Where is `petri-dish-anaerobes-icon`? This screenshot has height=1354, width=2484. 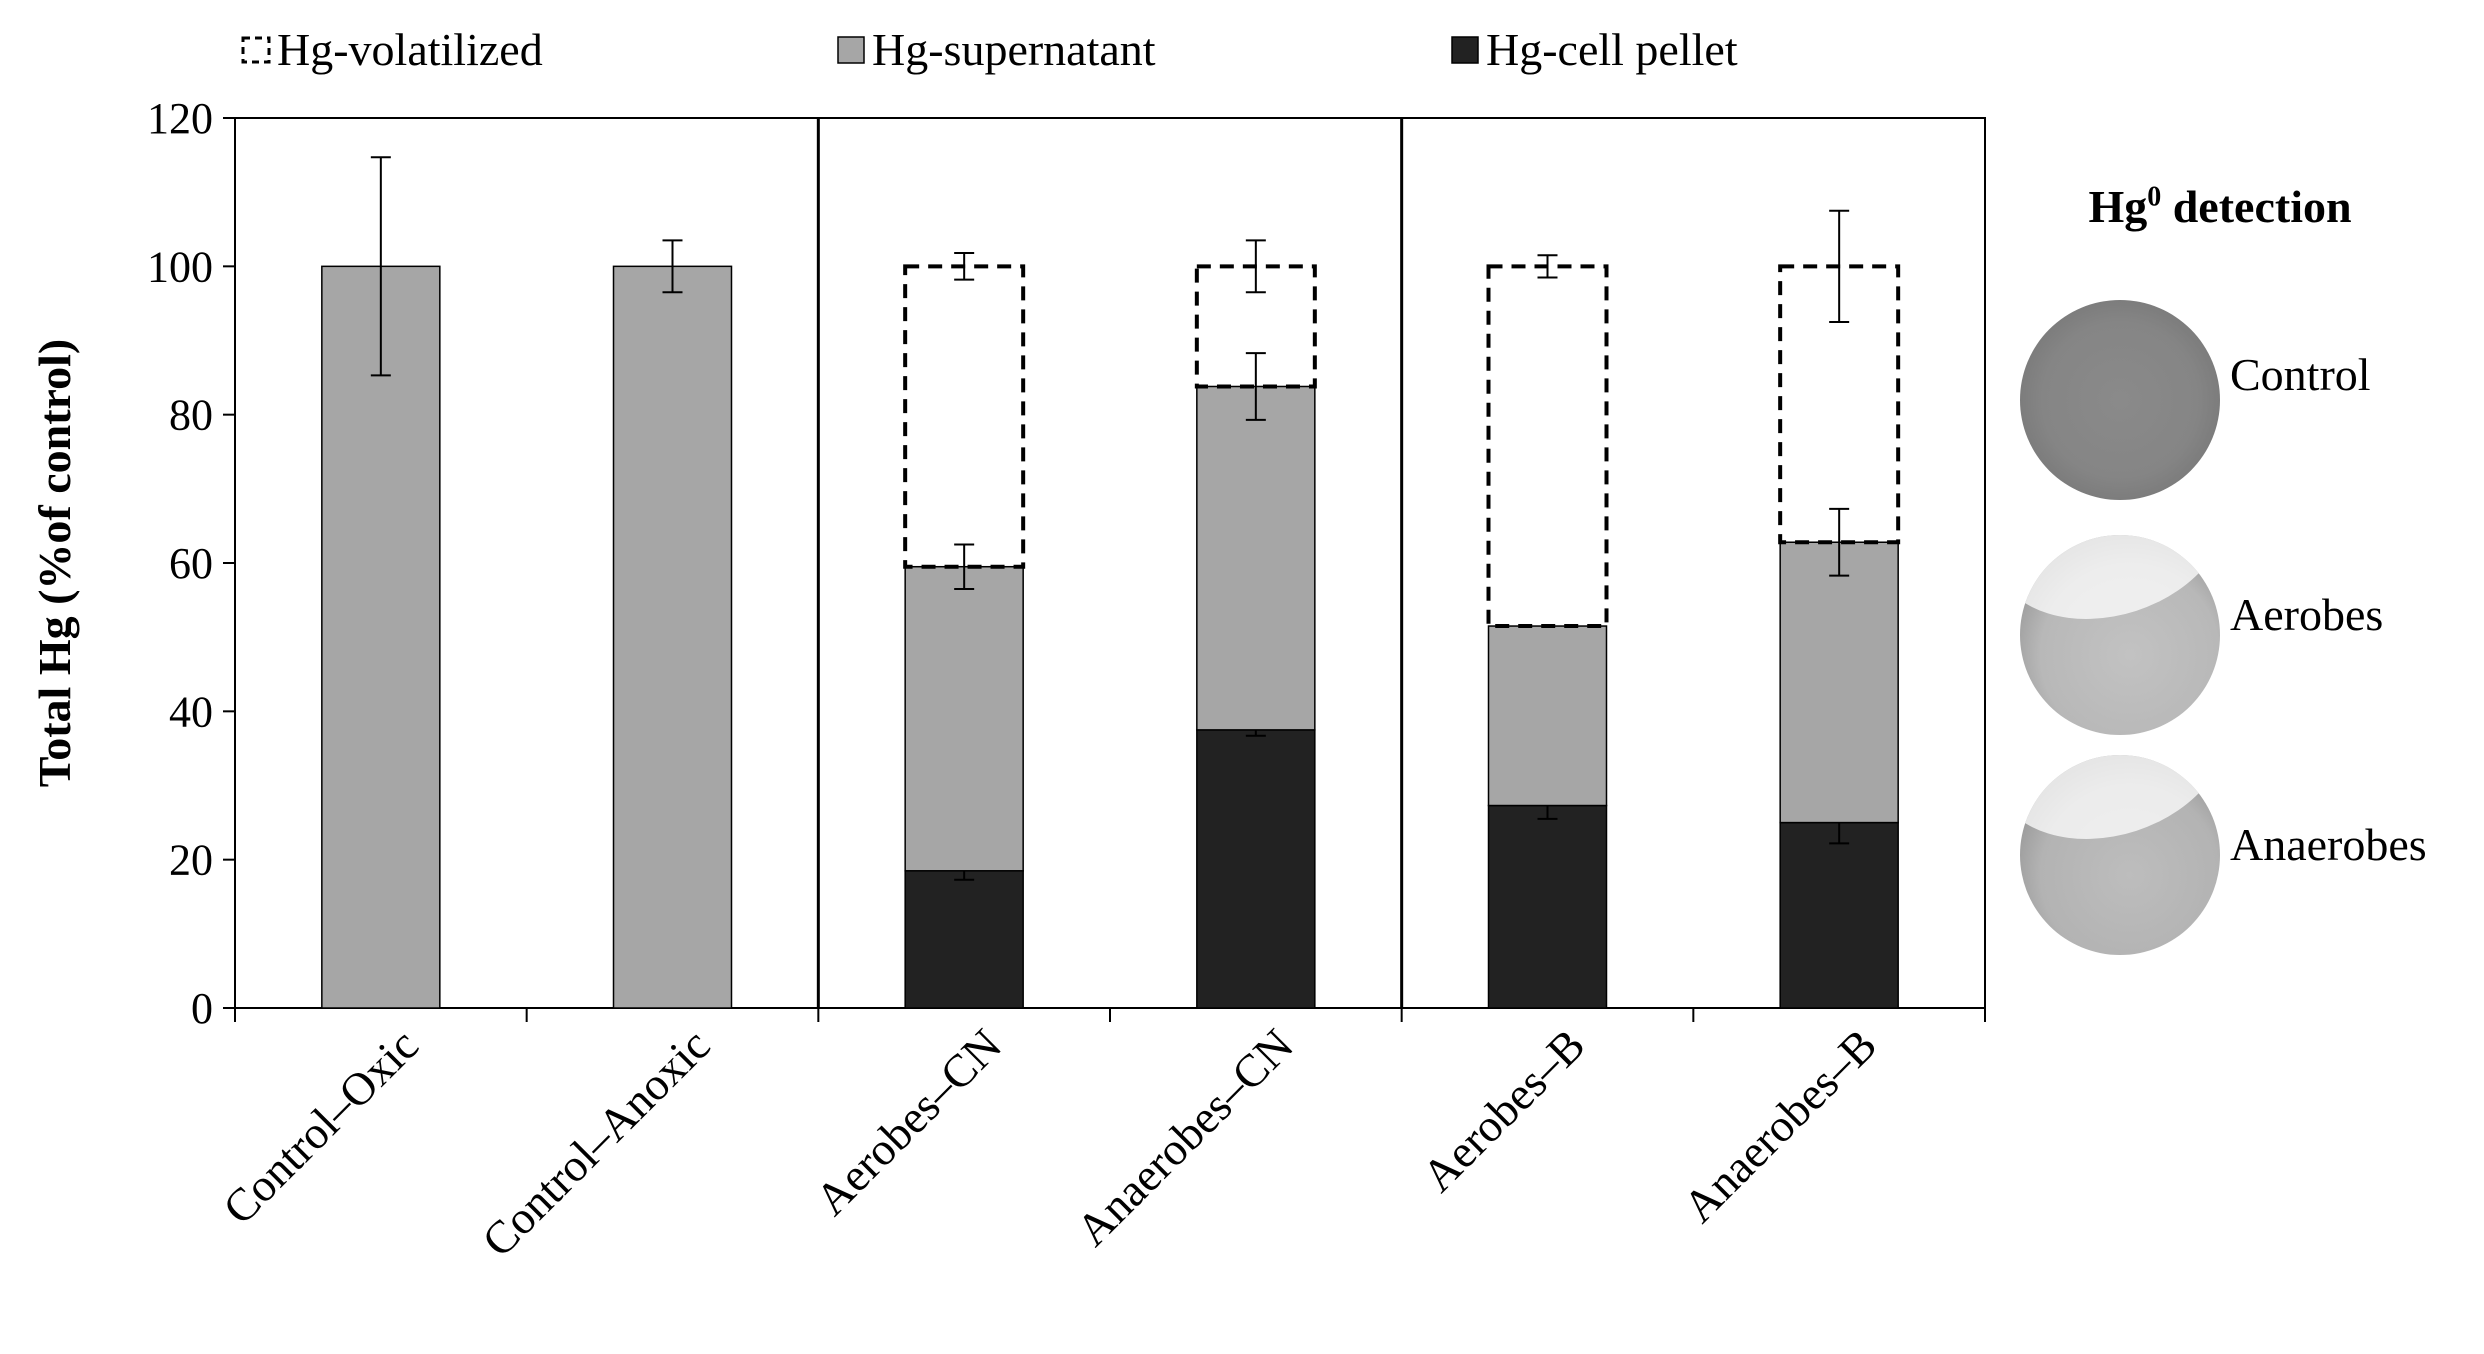 petri-dish-anaerobes-icon is located at coordinates (2120, 855).